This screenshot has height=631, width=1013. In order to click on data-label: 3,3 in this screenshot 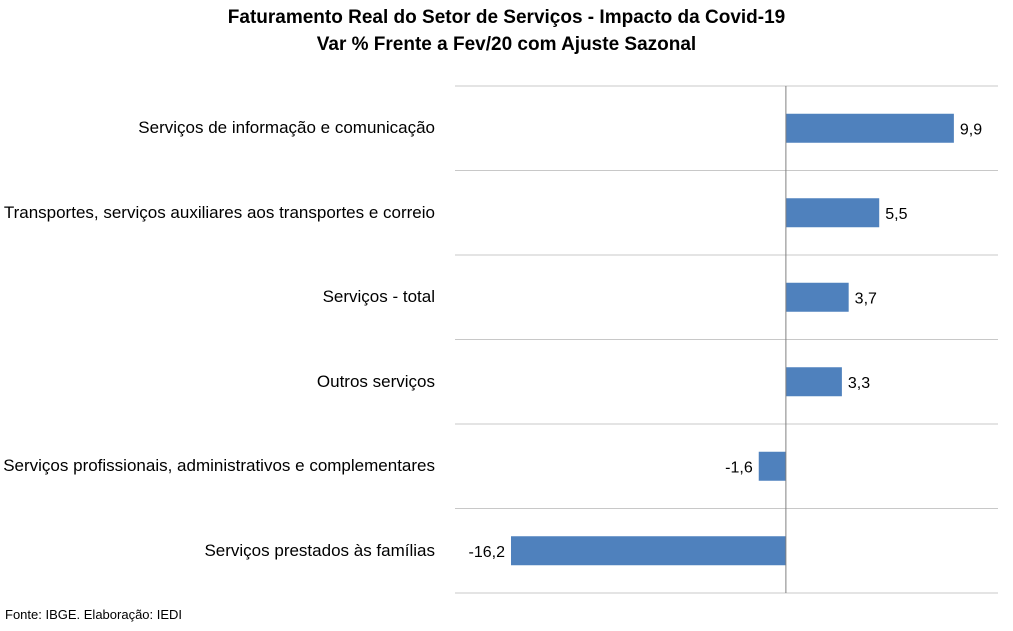, I will do `click(859, 383)`.